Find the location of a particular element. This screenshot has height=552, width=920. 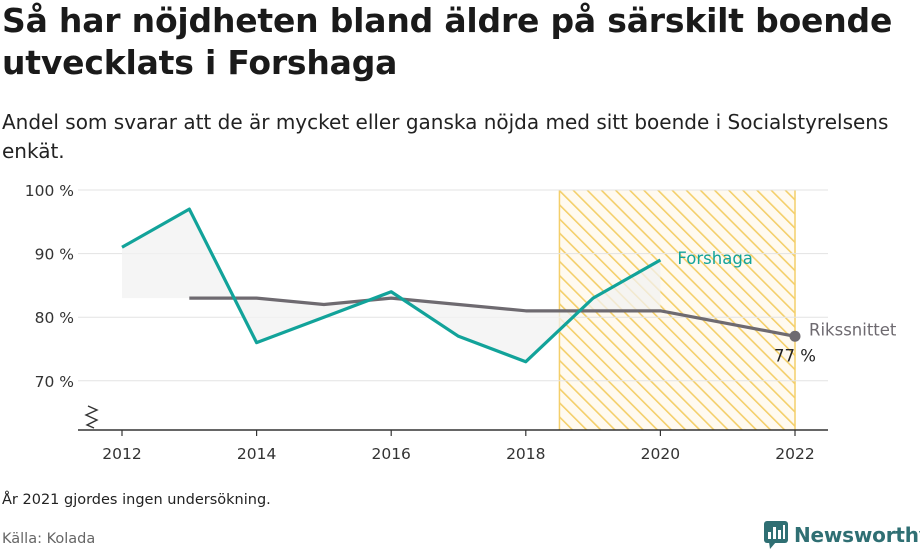

x-tick-label: 2012 is located at coordinates (121, 454).